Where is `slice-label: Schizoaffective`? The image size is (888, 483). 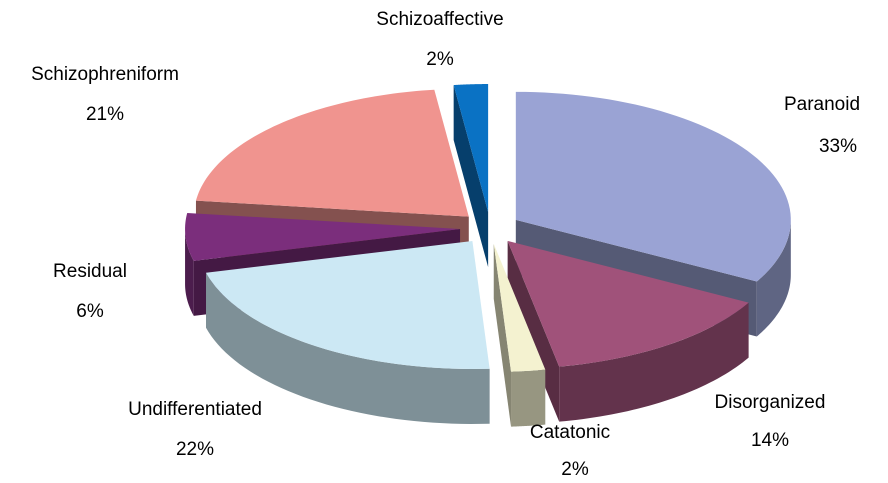 slice-label: Schizoaffective is located at coordinates (439, 19).